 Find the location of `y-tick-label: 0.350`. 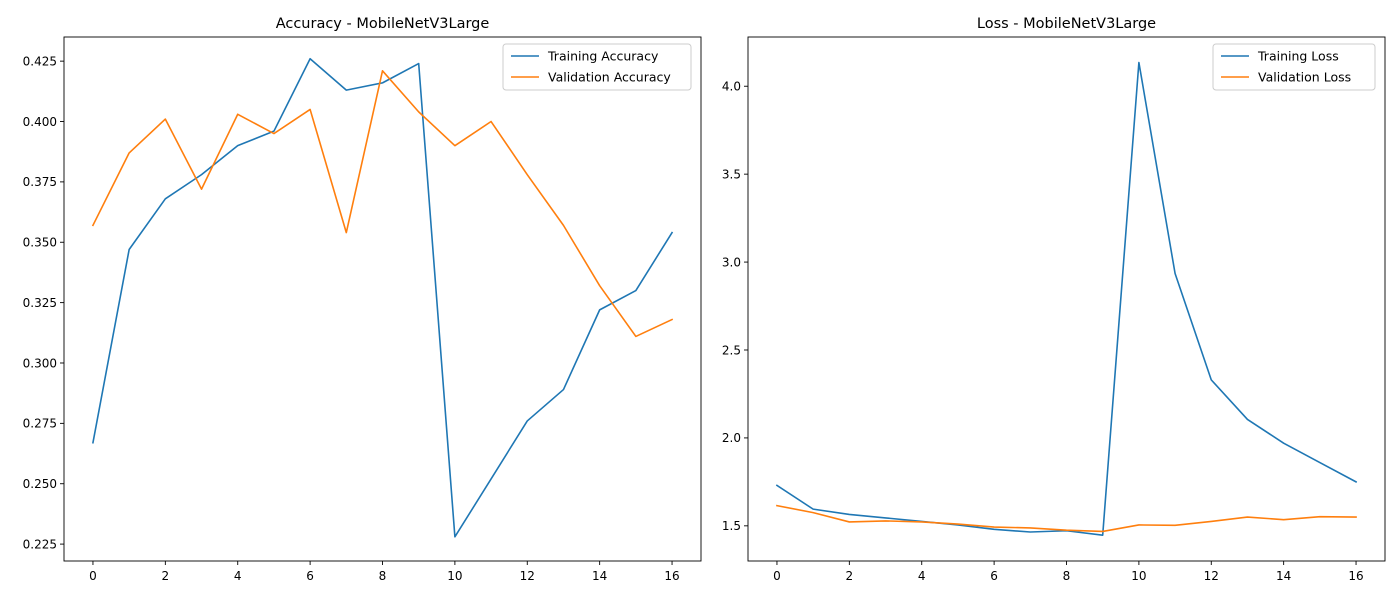

y-tick-label: 0.350 is located at coordinates (40, 243).